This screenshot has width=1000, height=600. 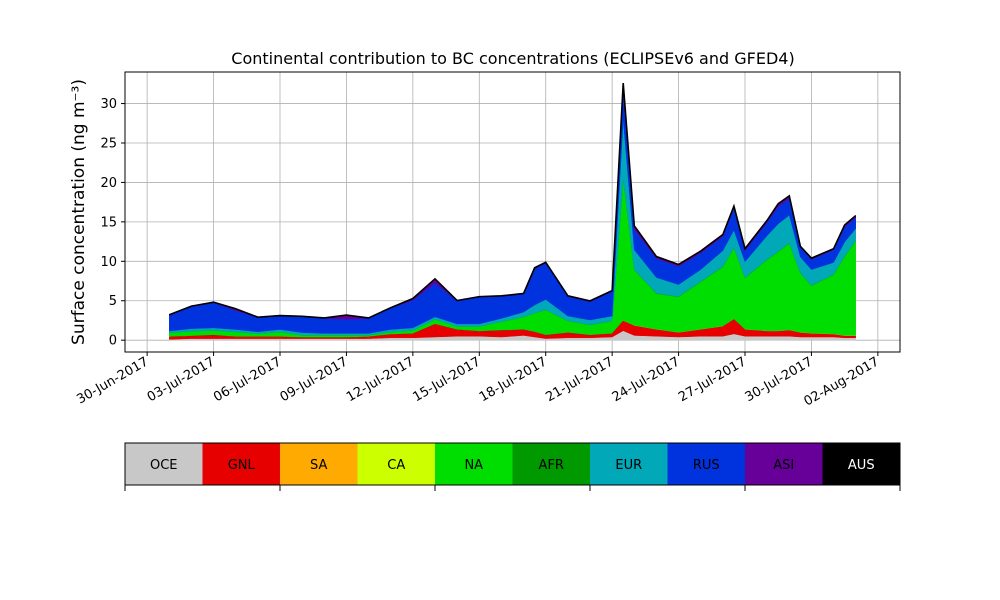 I want to click on legend-label-afr: AFR, so click(x=551, y=465).